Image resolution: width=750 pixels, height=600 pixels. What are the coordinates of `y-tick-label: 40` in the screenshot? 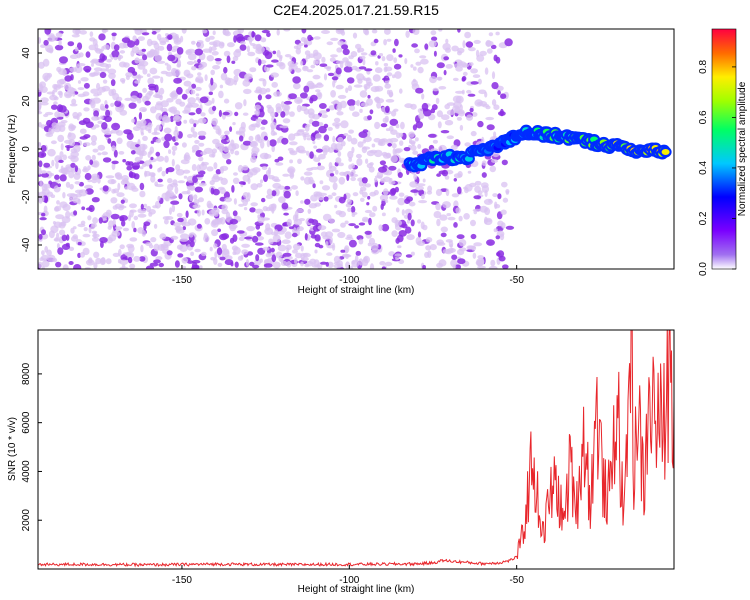 It's located at (26, 53).